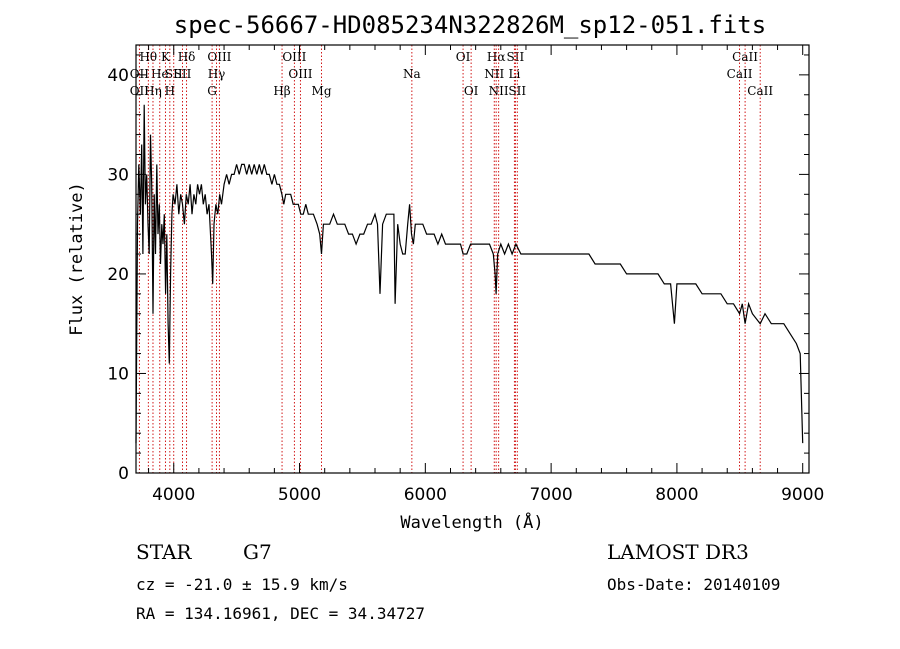 The width and height of the screenshot is (900, 649). I want to click on redshift-text: cz = -21.0 ± 15.9 km/s, so click(242, 584).